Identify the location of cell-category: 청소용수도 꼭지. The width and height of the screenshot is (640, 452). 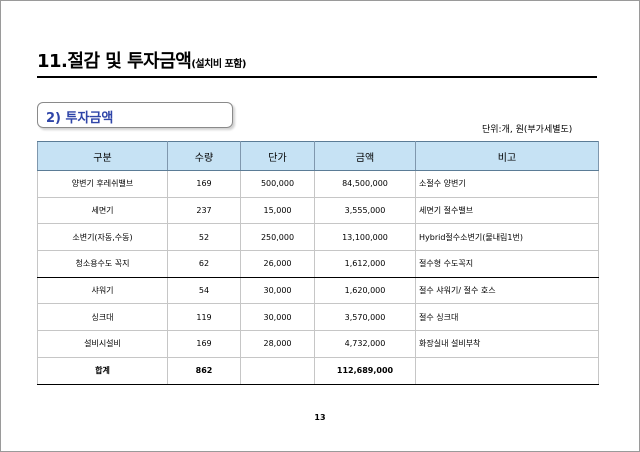
(102, 264).